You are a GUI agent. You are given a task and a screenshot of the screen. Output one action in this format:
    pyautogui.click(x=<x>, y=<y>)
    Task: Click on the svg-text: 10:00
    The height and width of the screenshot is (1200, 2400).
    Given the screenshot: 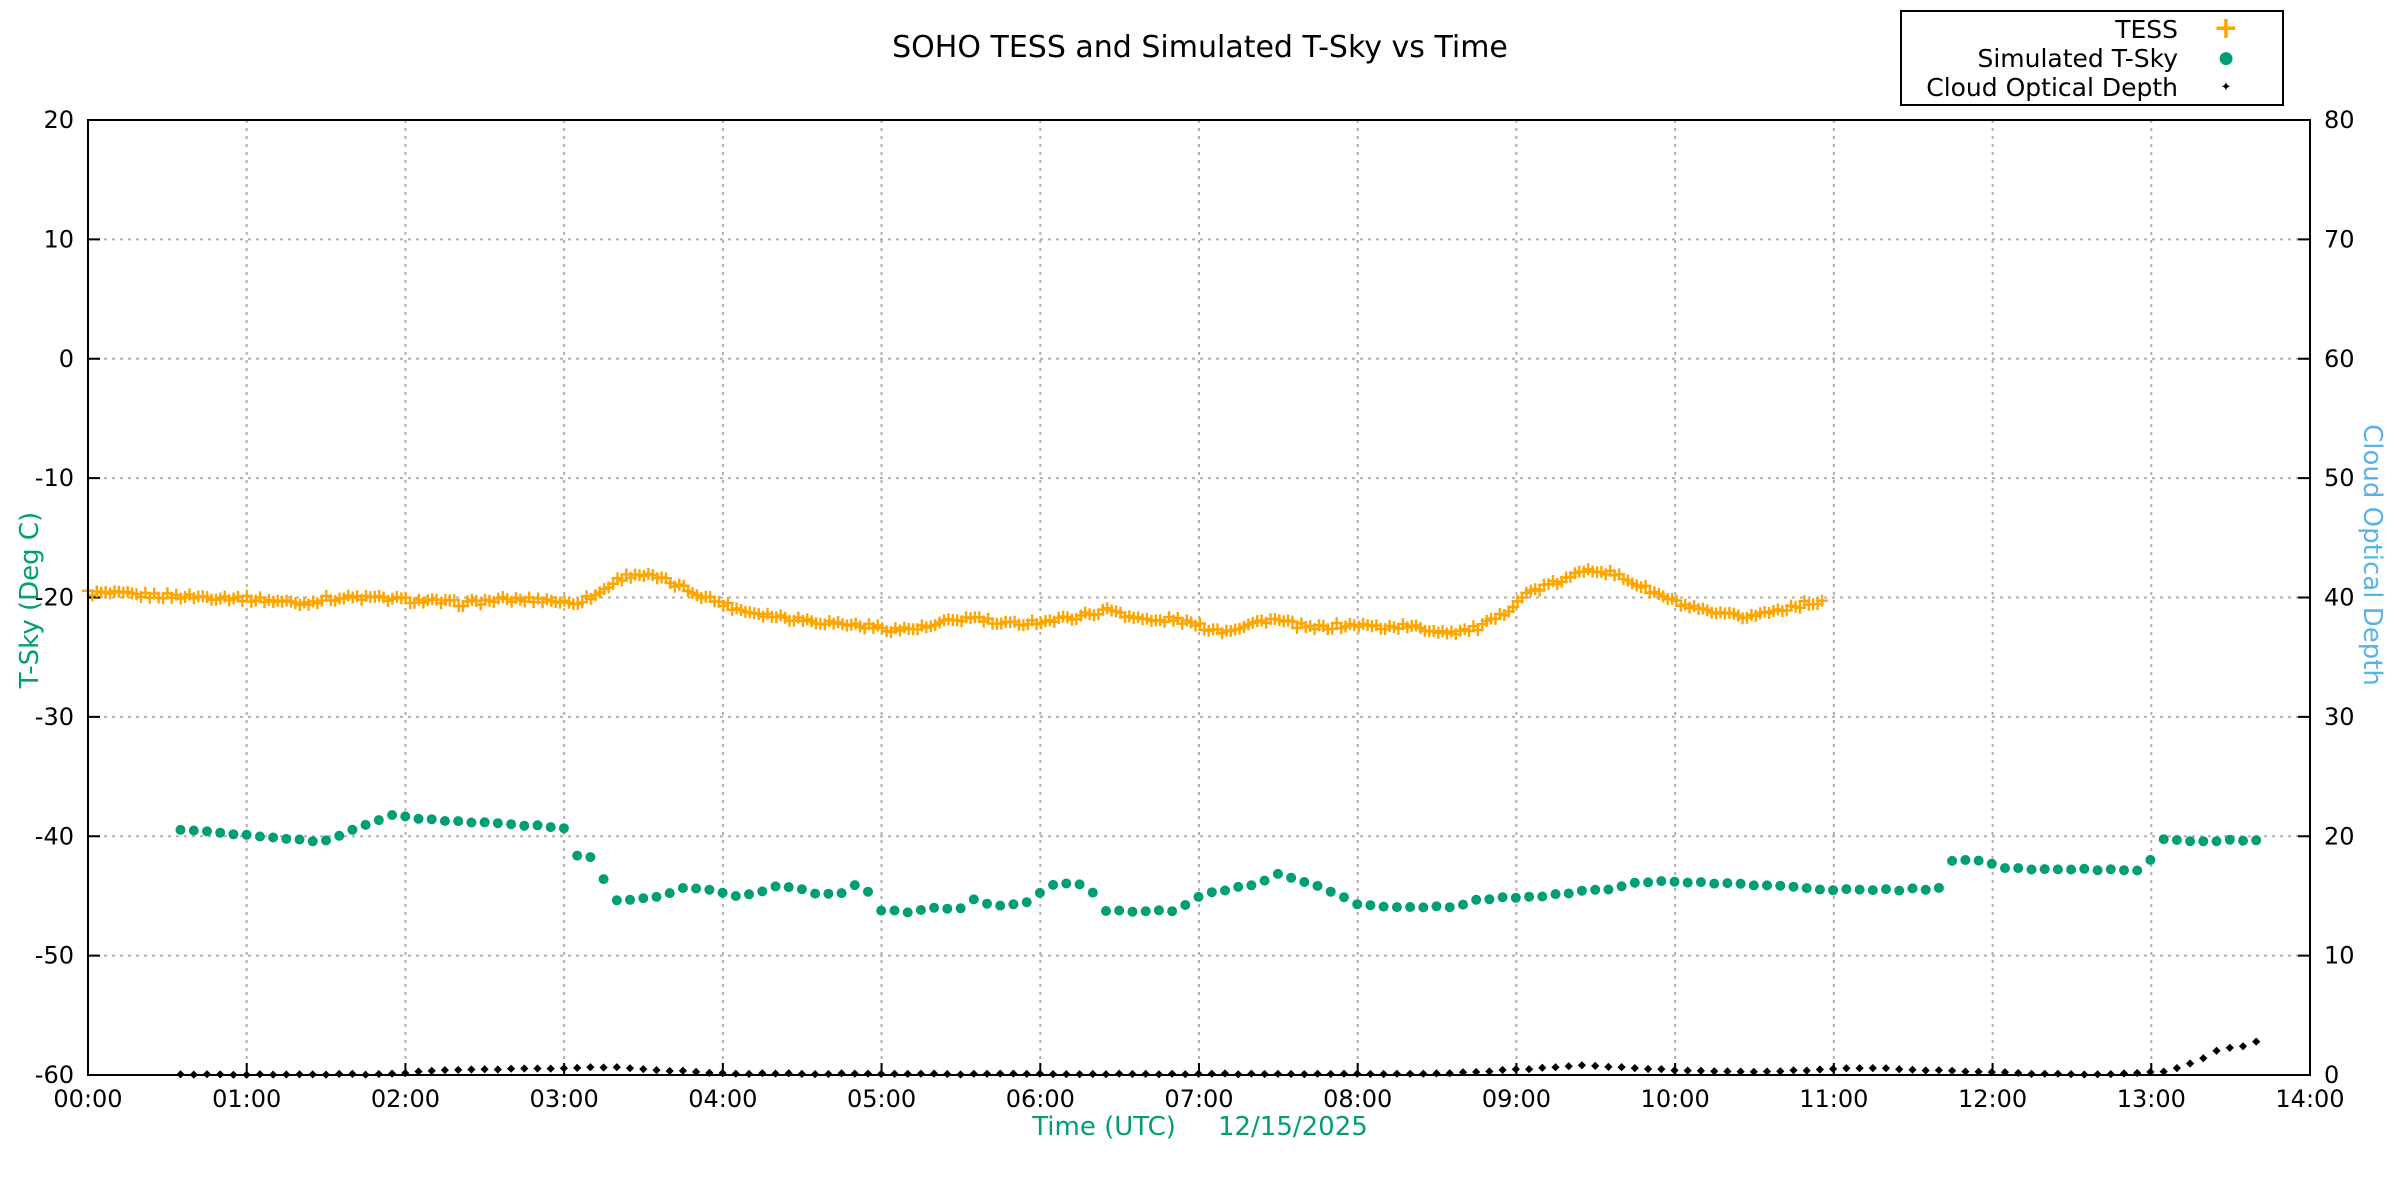 What is the action you would take?
    pyautogui.click(x=1675, y=1099)
    